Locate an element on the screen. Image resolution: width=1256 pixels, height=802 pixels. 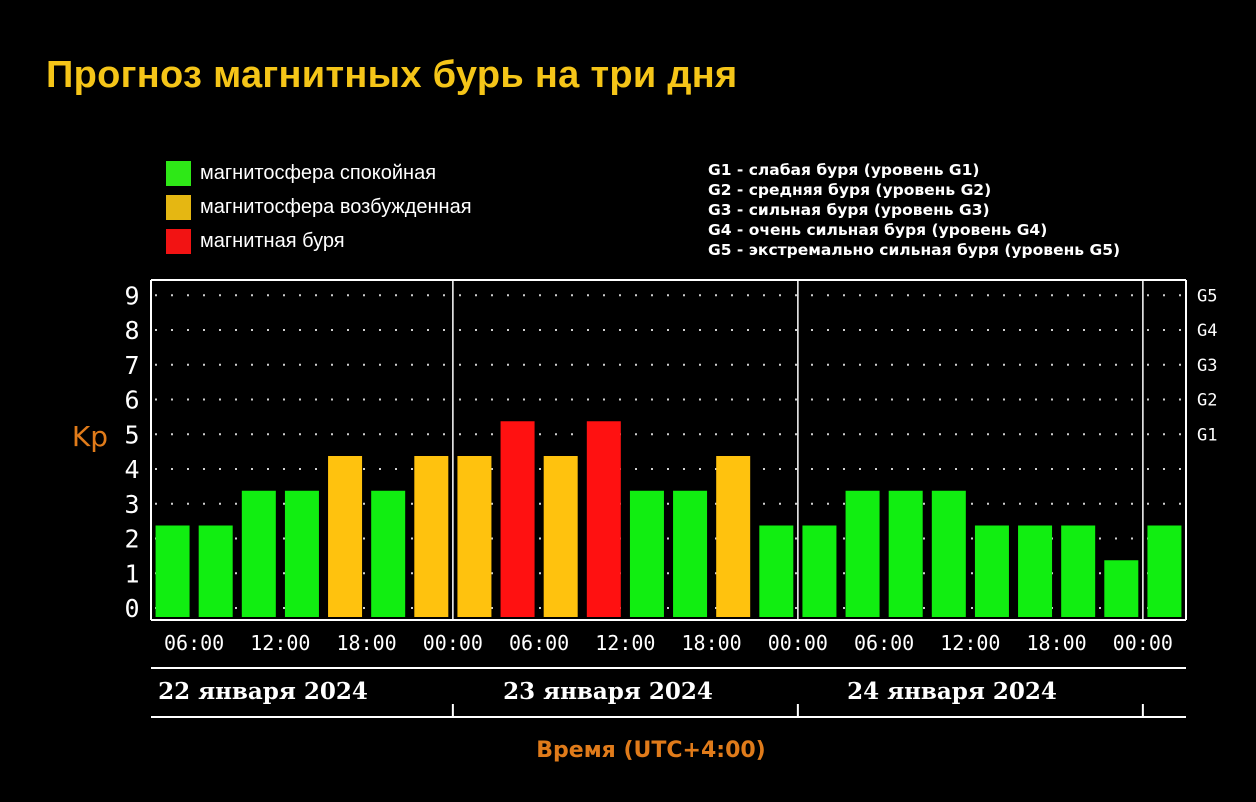
g-level-description-g4: G4 - очень сильная буря (уровень G4) is located at coordinates (878, 230).